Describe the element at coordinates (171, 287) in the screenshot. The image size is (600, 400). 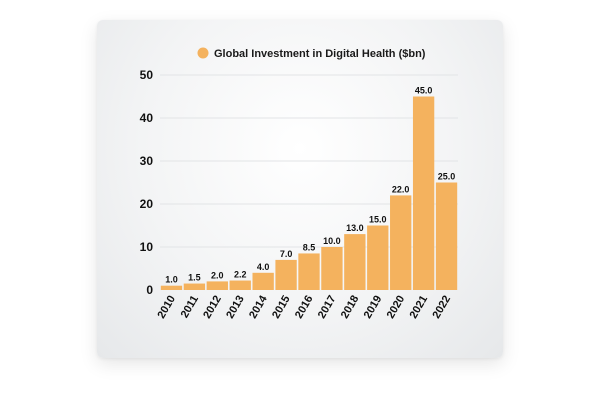
I see `bar-2010` at that location.